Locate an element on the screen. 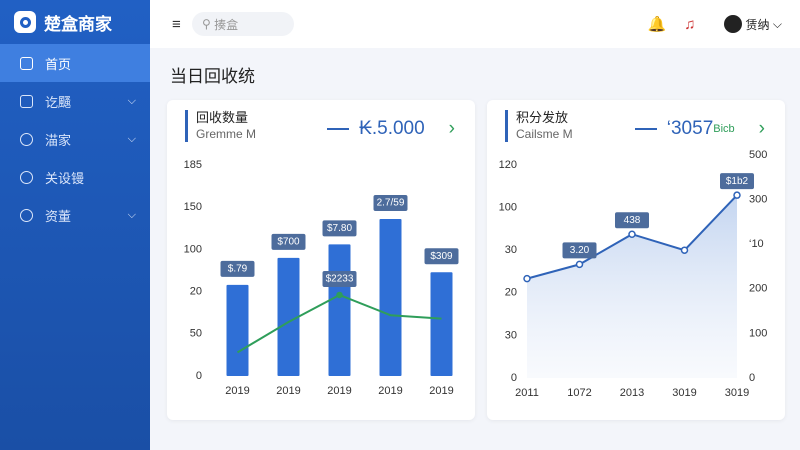 The image size is (800, 450). card-title: 积分发放 Cailsme M is located at coordinates (539, 126).